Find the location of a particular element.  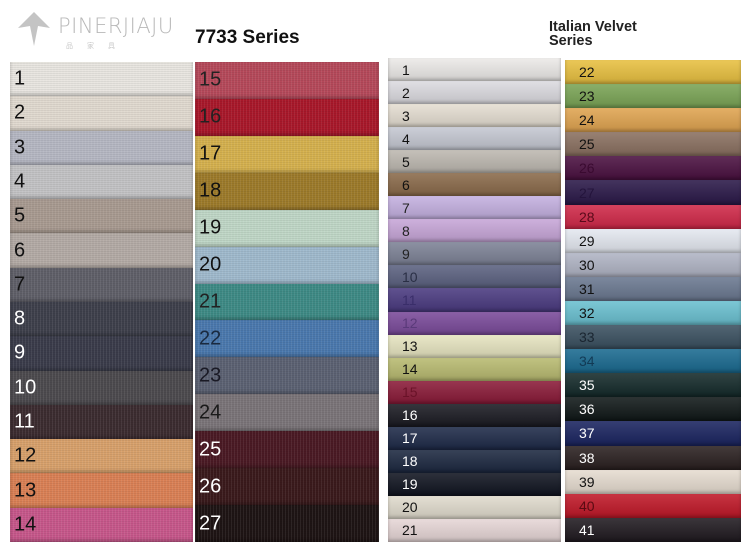

swatch-number: 16 is located at coordinates (410, 415).